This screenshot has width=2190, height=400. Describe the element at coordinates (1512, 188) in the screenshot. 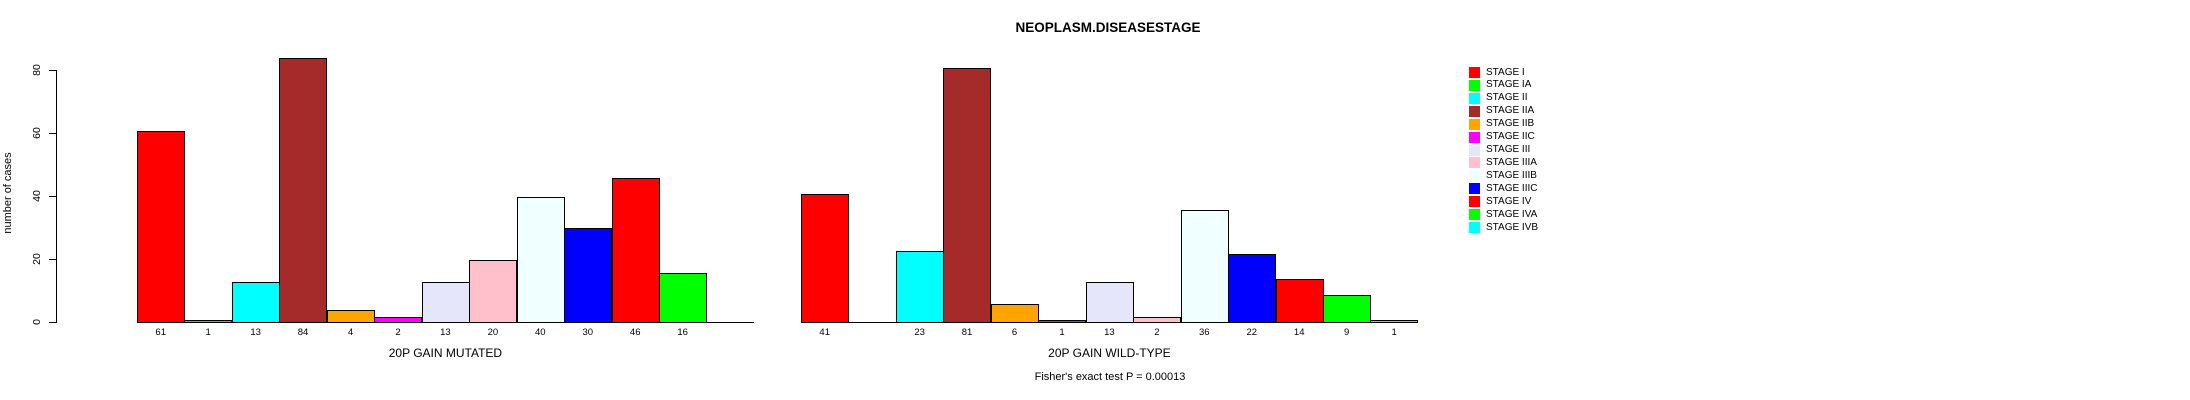

I see `legend-label: STAGE IIIC` at that location.